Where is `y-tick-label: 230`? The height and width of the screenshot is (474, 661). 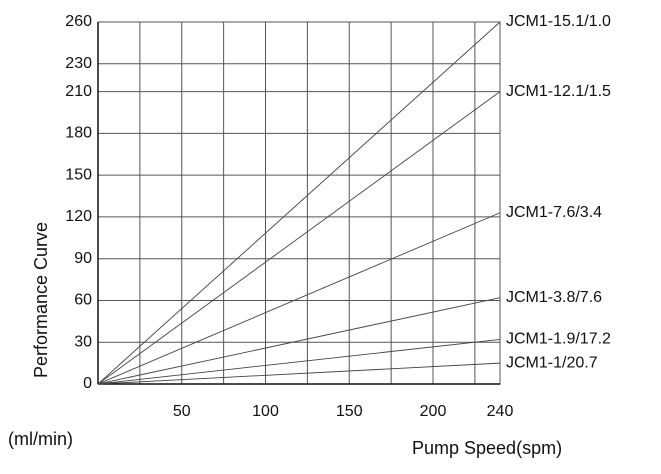 y-tick-label: 230 is located at coordinates (78, 63).